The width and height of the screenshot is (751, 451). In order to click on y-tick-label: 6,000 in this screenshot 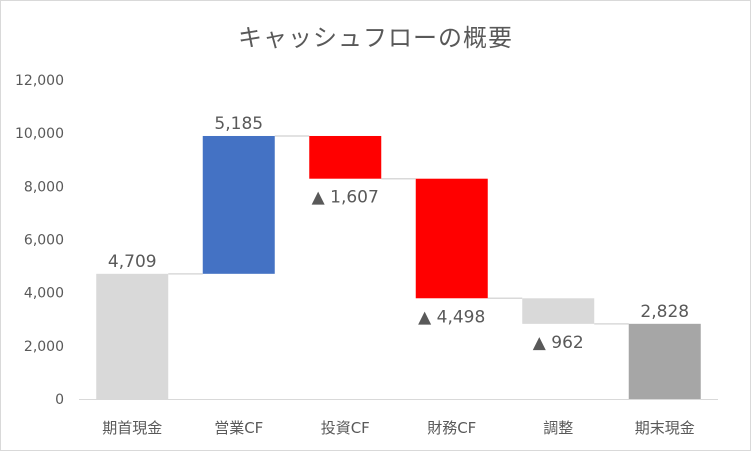, I will do `click(44, 241)`.